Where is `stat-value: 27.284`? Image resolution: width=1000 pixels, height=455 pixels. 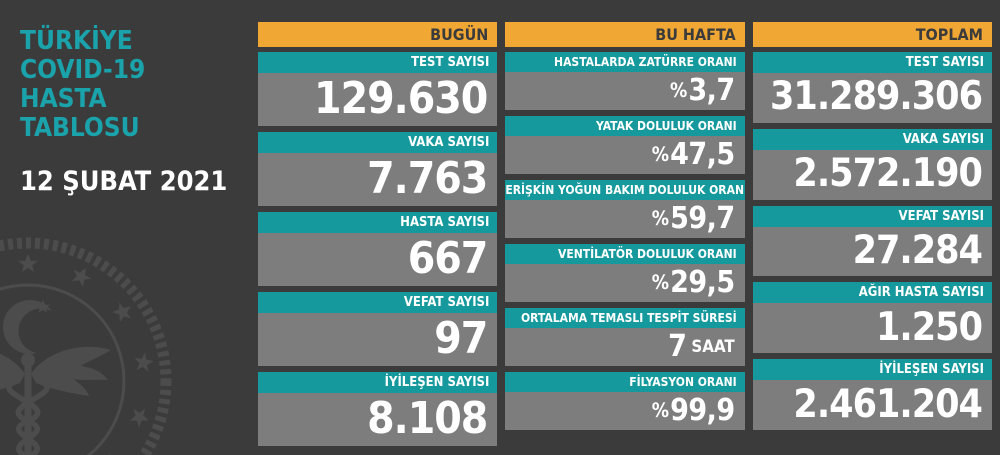
stat-value: 27.284 is located at coordinates (872, 251).